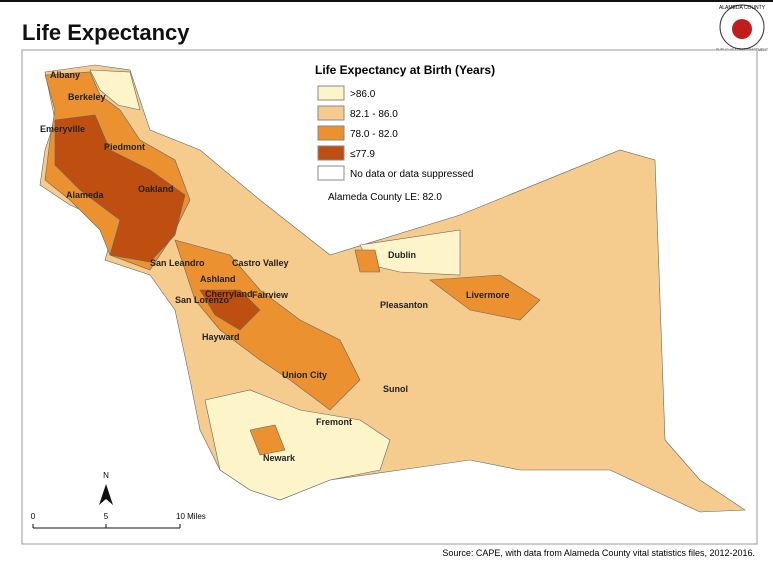  What do you see at coordinates (402, 255) in the screenshot?
I see `place-label: Dublin` at bounding box center [402, 255].